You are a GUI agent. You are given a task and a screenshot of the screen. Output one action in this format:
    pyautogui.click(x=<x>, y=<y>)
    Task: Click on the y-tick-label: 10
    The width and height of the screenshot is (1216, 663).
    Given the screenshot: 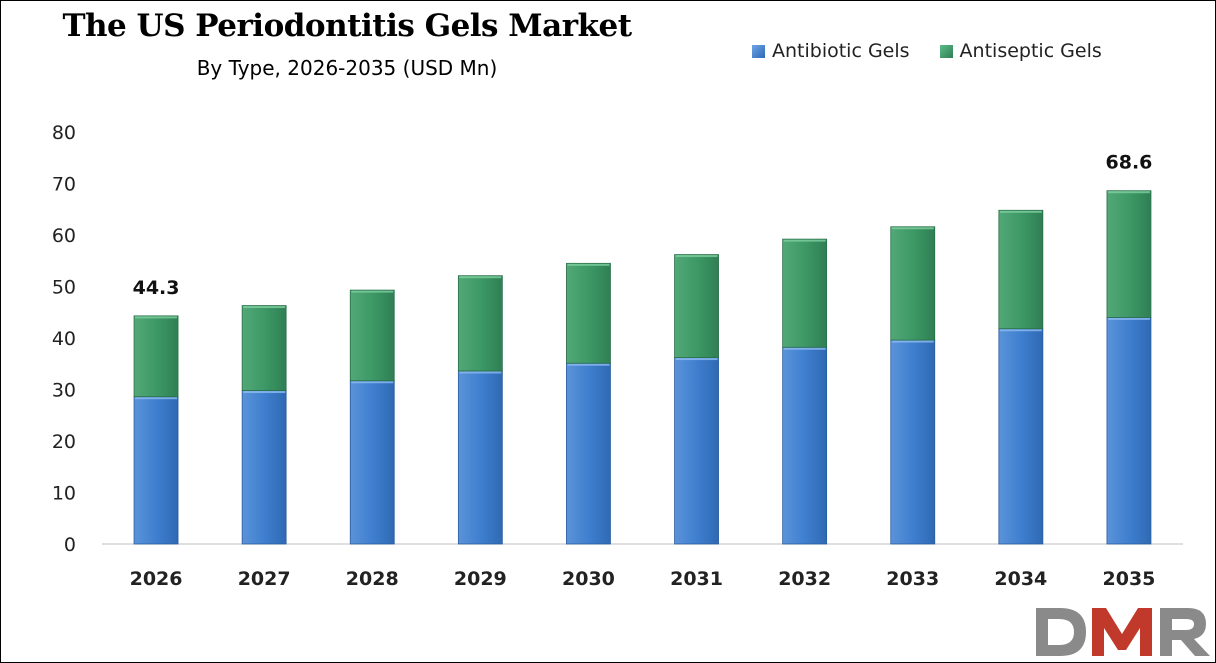 What is the action you would take?
    pyautogui.click(x=64, y=494)
    